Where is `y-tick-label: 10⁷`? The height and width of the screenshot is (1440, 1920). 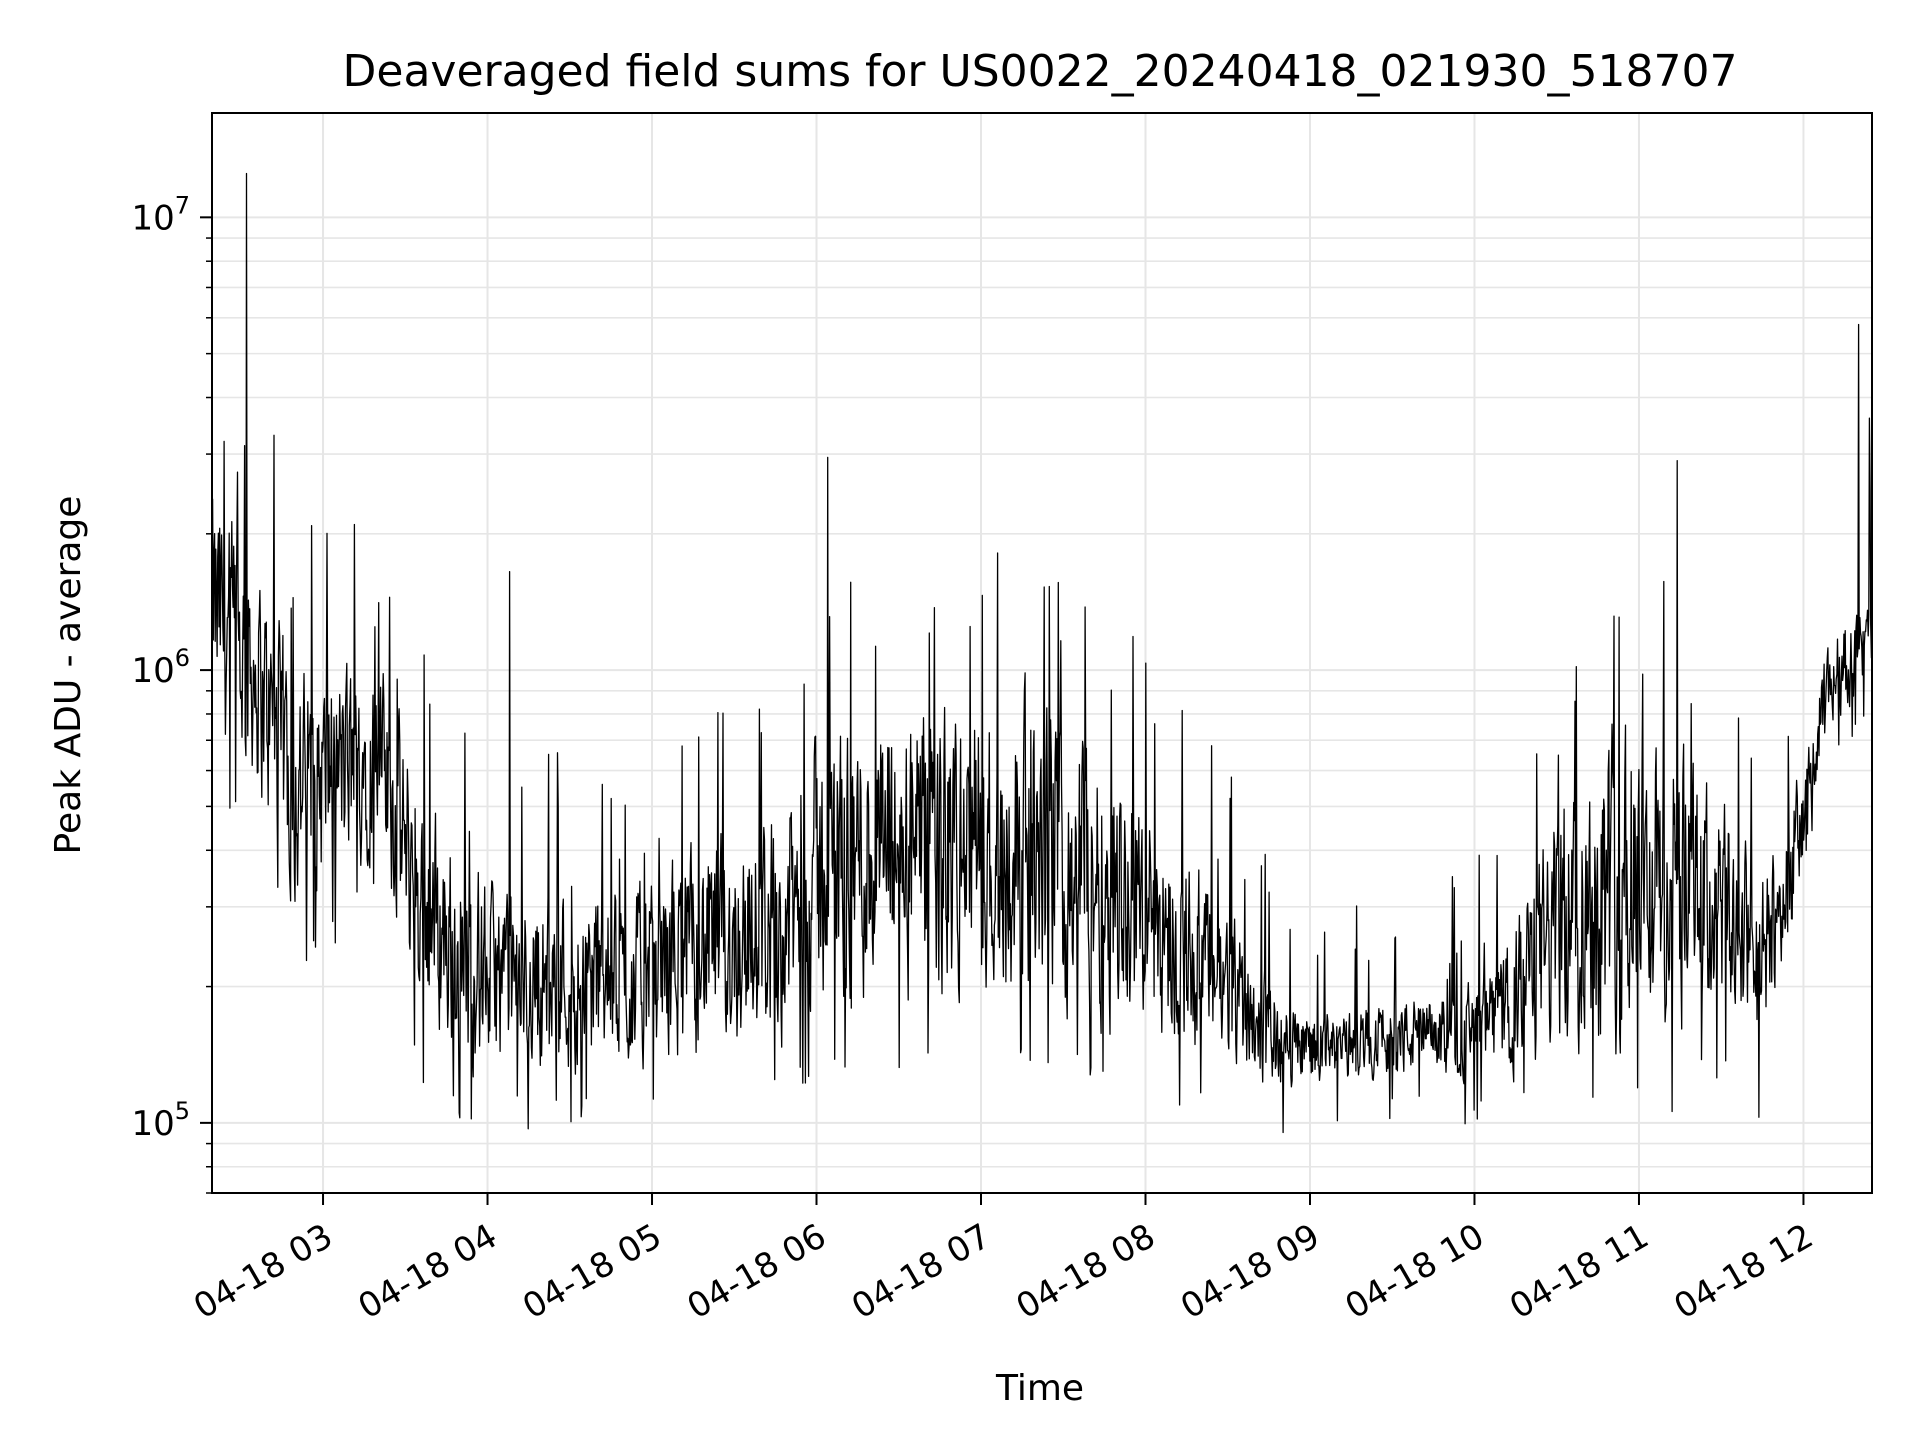
y-tick-label: 10⁷ is located at coordinates (160, 214).